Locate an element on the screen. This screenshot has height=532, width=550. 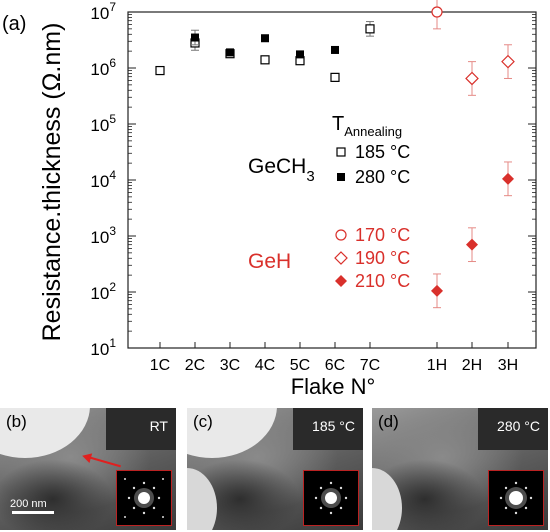
x-axis-label: Flake N° is located at coordinates (333, 386).